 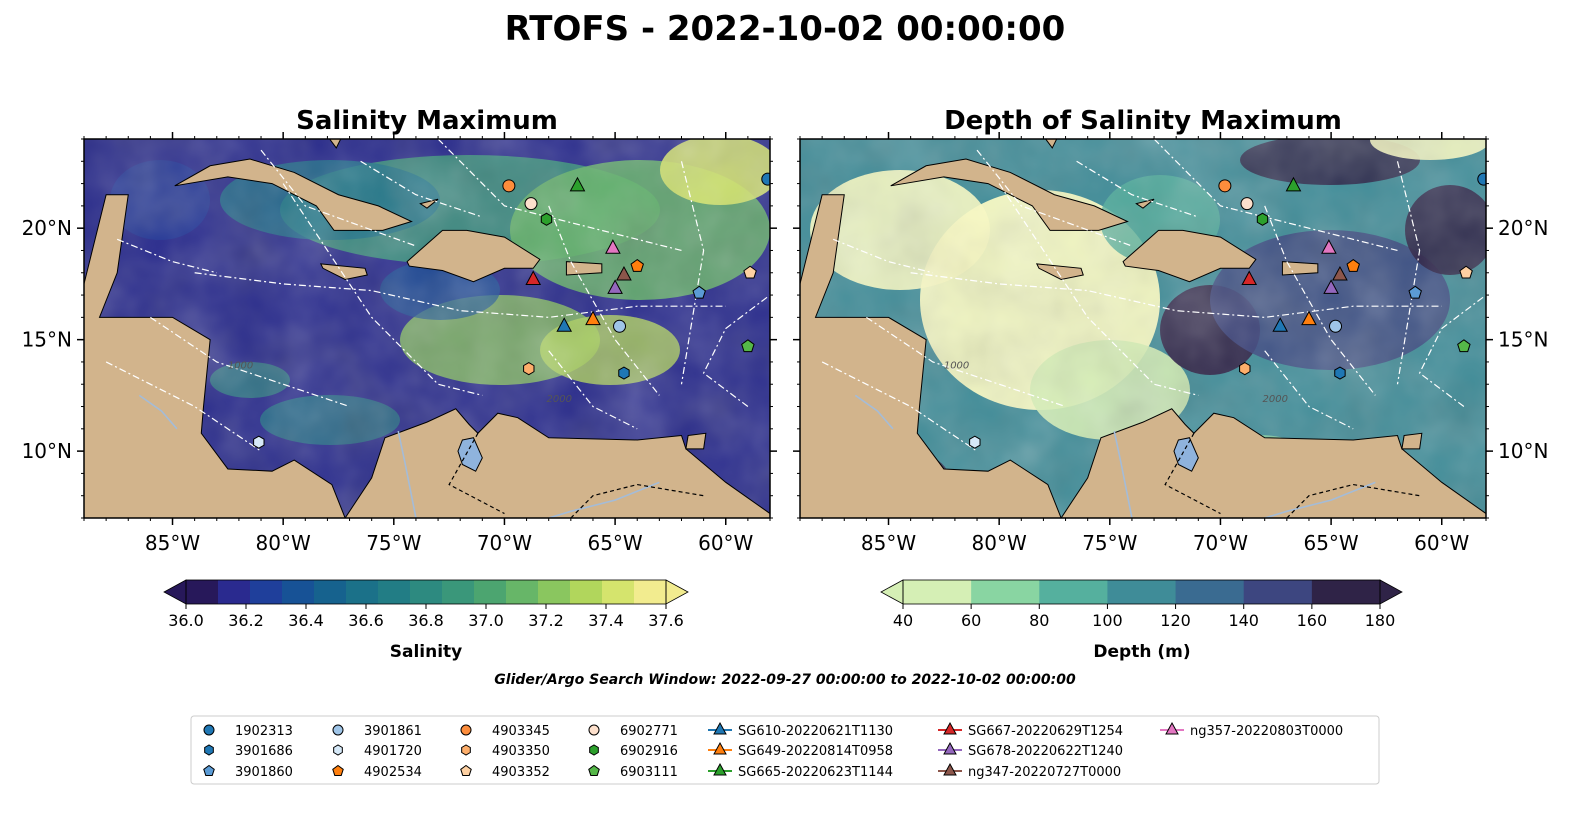 What do you see at coordinates (615, 286) in the screenshot?
I see `marker-SG678-20220622T1240` at bounding box center [615, 286].